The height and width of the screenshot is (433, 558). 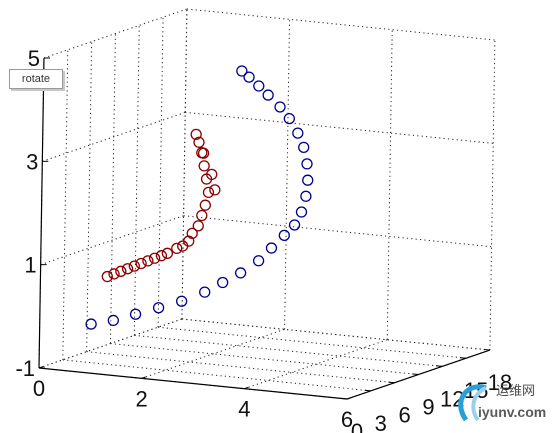 What do you see at coordinates (428, 407) in the screenshot?
I see `y-tick-label: 9` at bounding box center [428, 407].